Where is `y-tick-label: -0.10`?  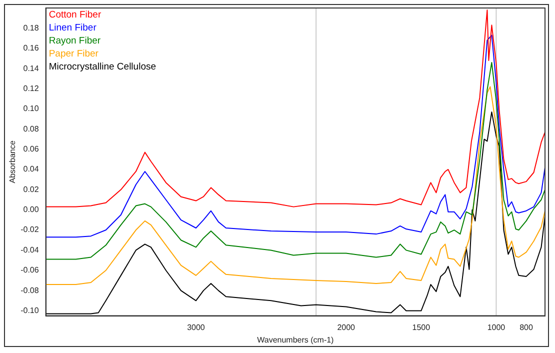
y-tick-label: -0.10 is located at coordinates (30, 310).